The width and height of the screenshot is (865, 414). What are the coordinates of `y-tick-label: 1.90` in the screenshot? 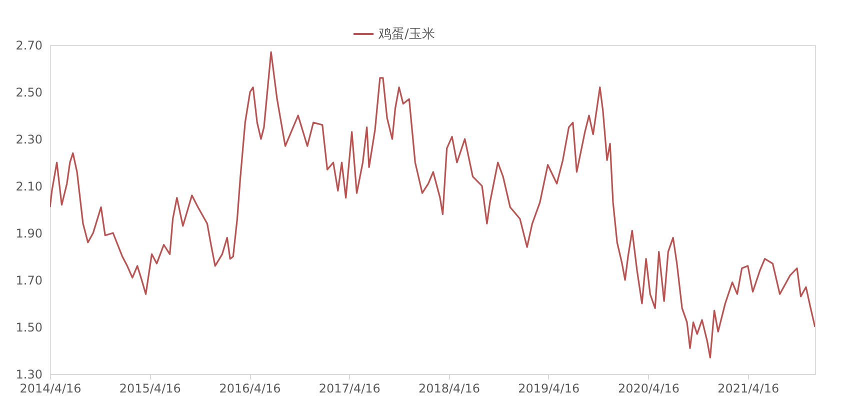 It's located at (29, 233).